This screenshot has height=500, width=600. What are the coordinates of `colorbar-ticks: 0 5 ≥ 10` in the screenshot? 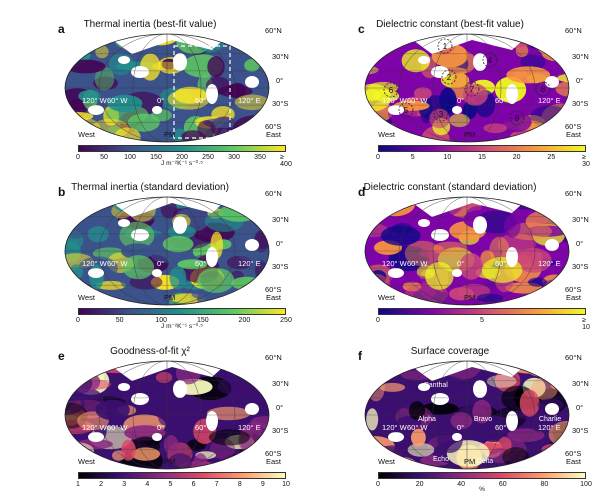 It's located at (483, 324).